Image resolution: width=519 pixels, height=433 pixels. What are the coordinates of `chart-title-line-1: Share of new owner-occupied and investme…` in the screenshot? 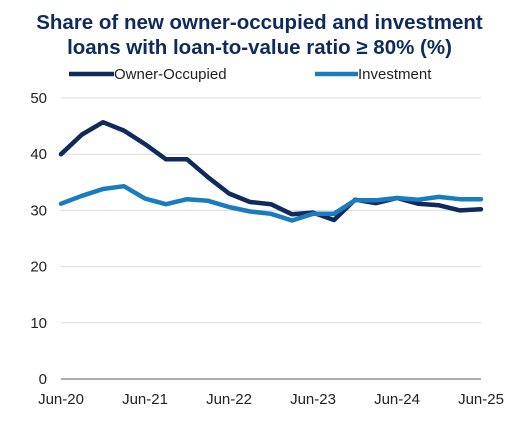 It's located at (259, 22).